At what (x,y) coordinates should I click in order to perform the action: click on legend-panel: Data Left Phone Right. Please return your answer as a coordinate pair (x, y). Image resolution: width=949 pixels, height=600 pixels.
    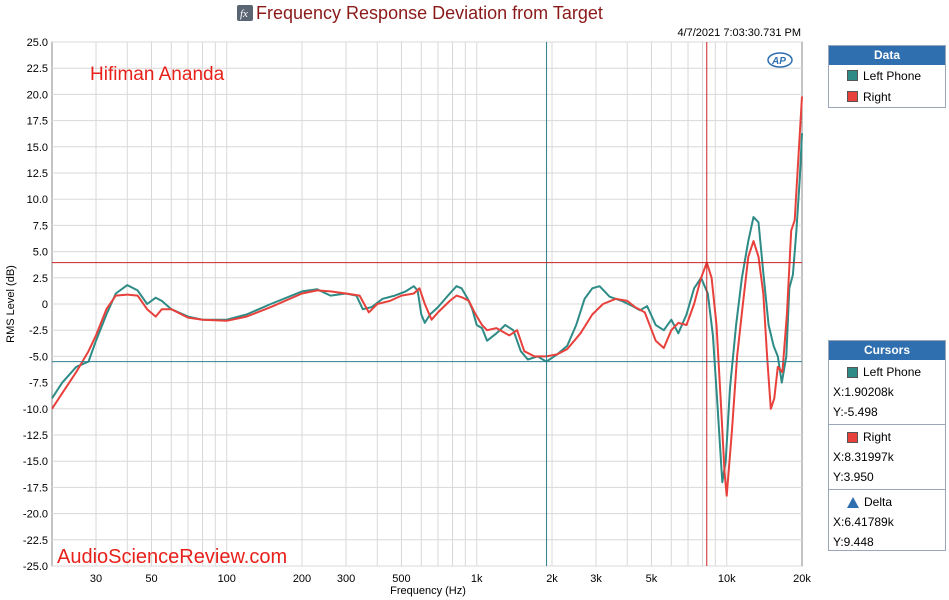
    Looking at the image, I should click on (887, 76).